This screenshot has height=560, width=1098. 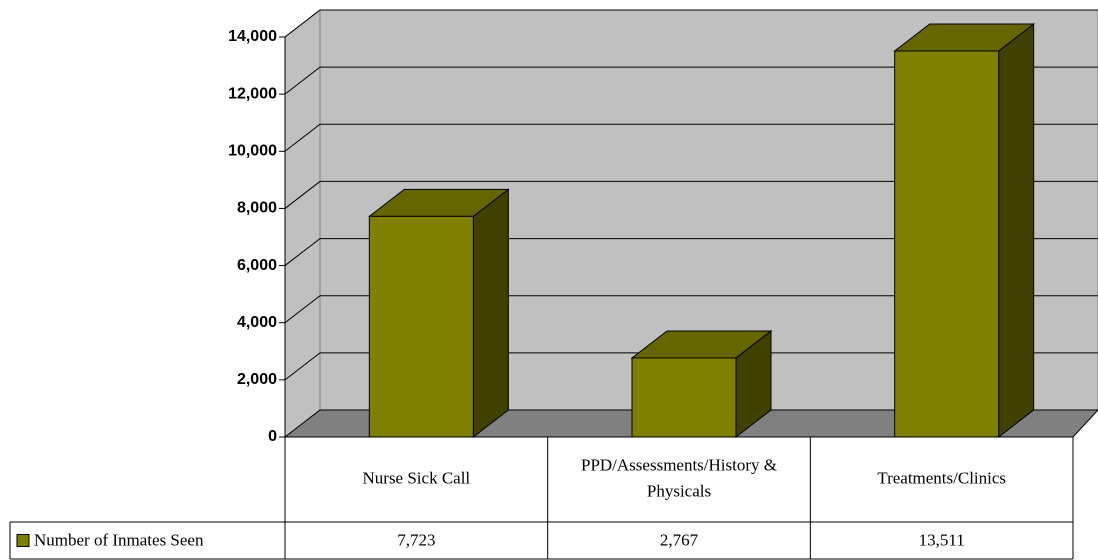 I want to click on label-line: PPD/Assessments/History &, so click(x=679, y=464).